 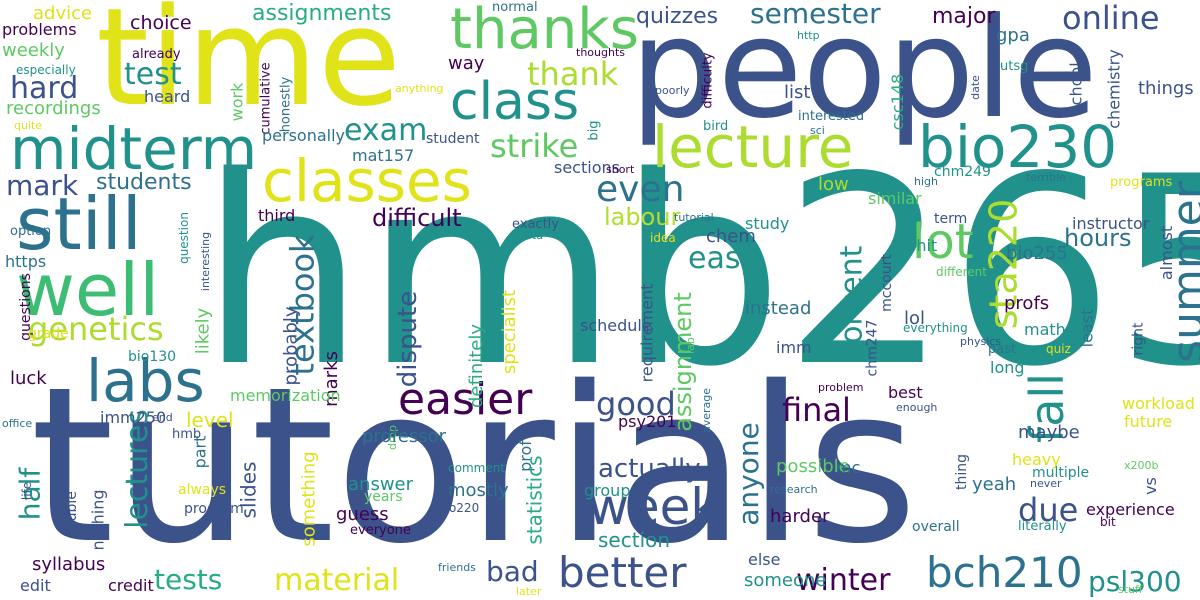 What do you see at coordinates (512, 571) in the screenshot?
I see `word-bad: bad` at bounding box center [512, 571].